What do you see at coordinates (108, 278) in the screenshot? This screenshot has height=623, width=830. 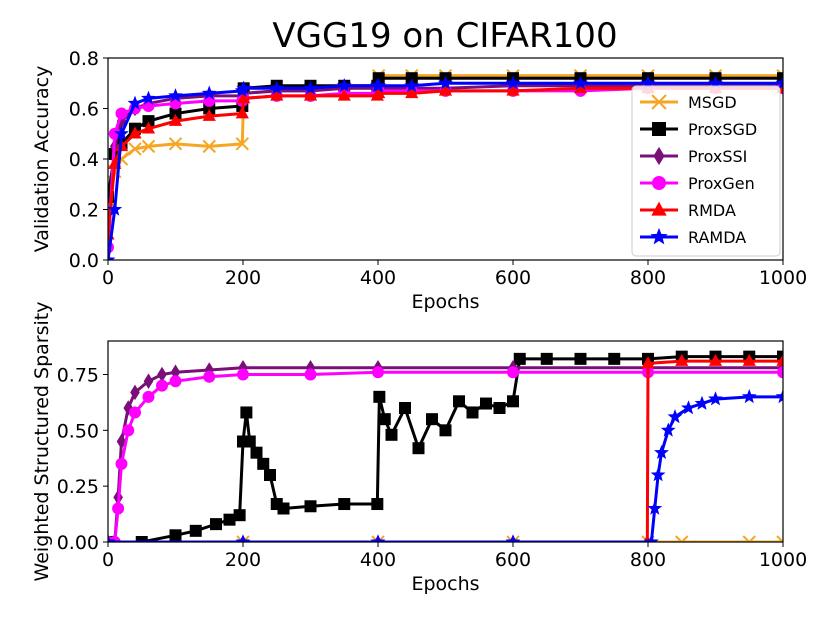 I see `accuracy-xtick-label: 0` at bounding box center [108, 278].